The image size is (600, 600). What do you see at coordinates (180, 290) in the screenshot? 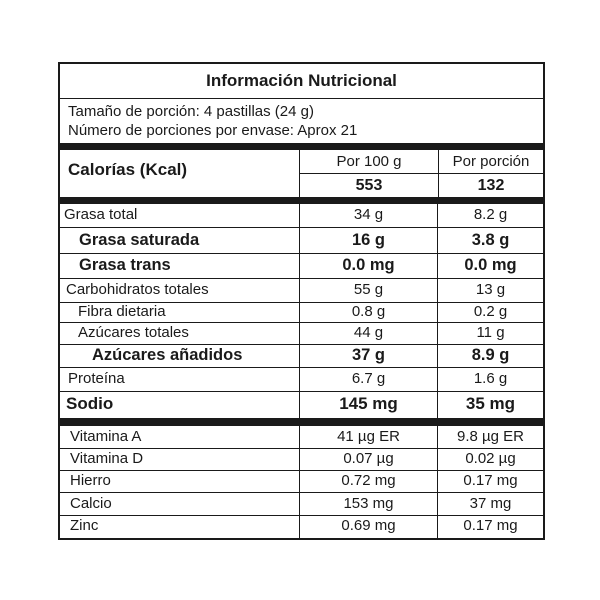
I see `nutrient-label: Carbohidratos totales` at bounding box center [180, 290].